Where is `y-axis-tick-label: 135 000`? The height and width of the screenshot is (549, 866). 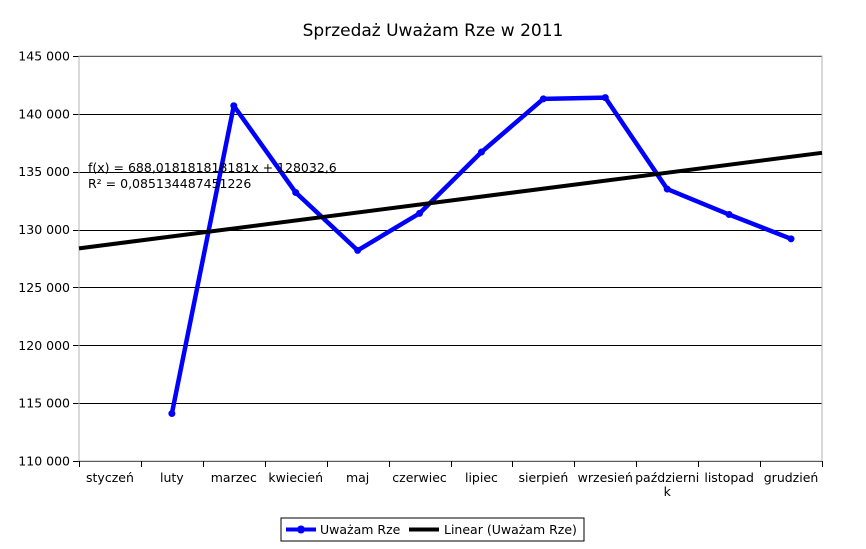
y-axis-tick-label: 135 000 is located at coordinates (44, 171).